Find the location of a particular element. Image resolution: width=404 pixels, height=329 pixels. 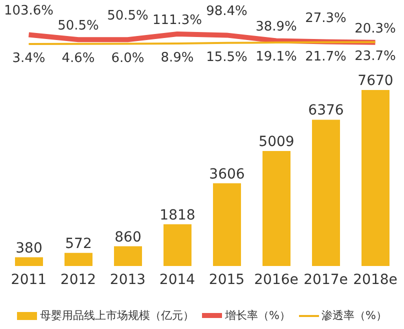

data-label: 7670 is located at coordinates (376, 81).